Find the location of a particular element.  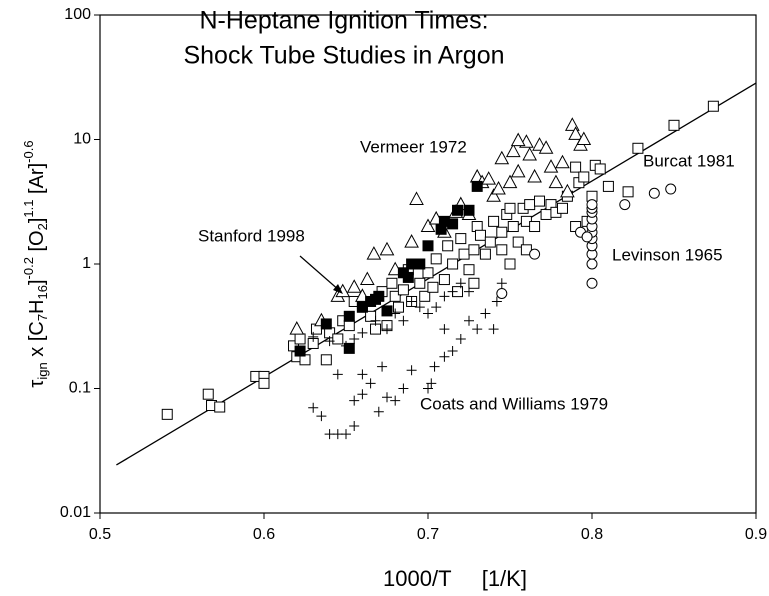

y-axis-label-part: ] is located at coordinates (37, 221).